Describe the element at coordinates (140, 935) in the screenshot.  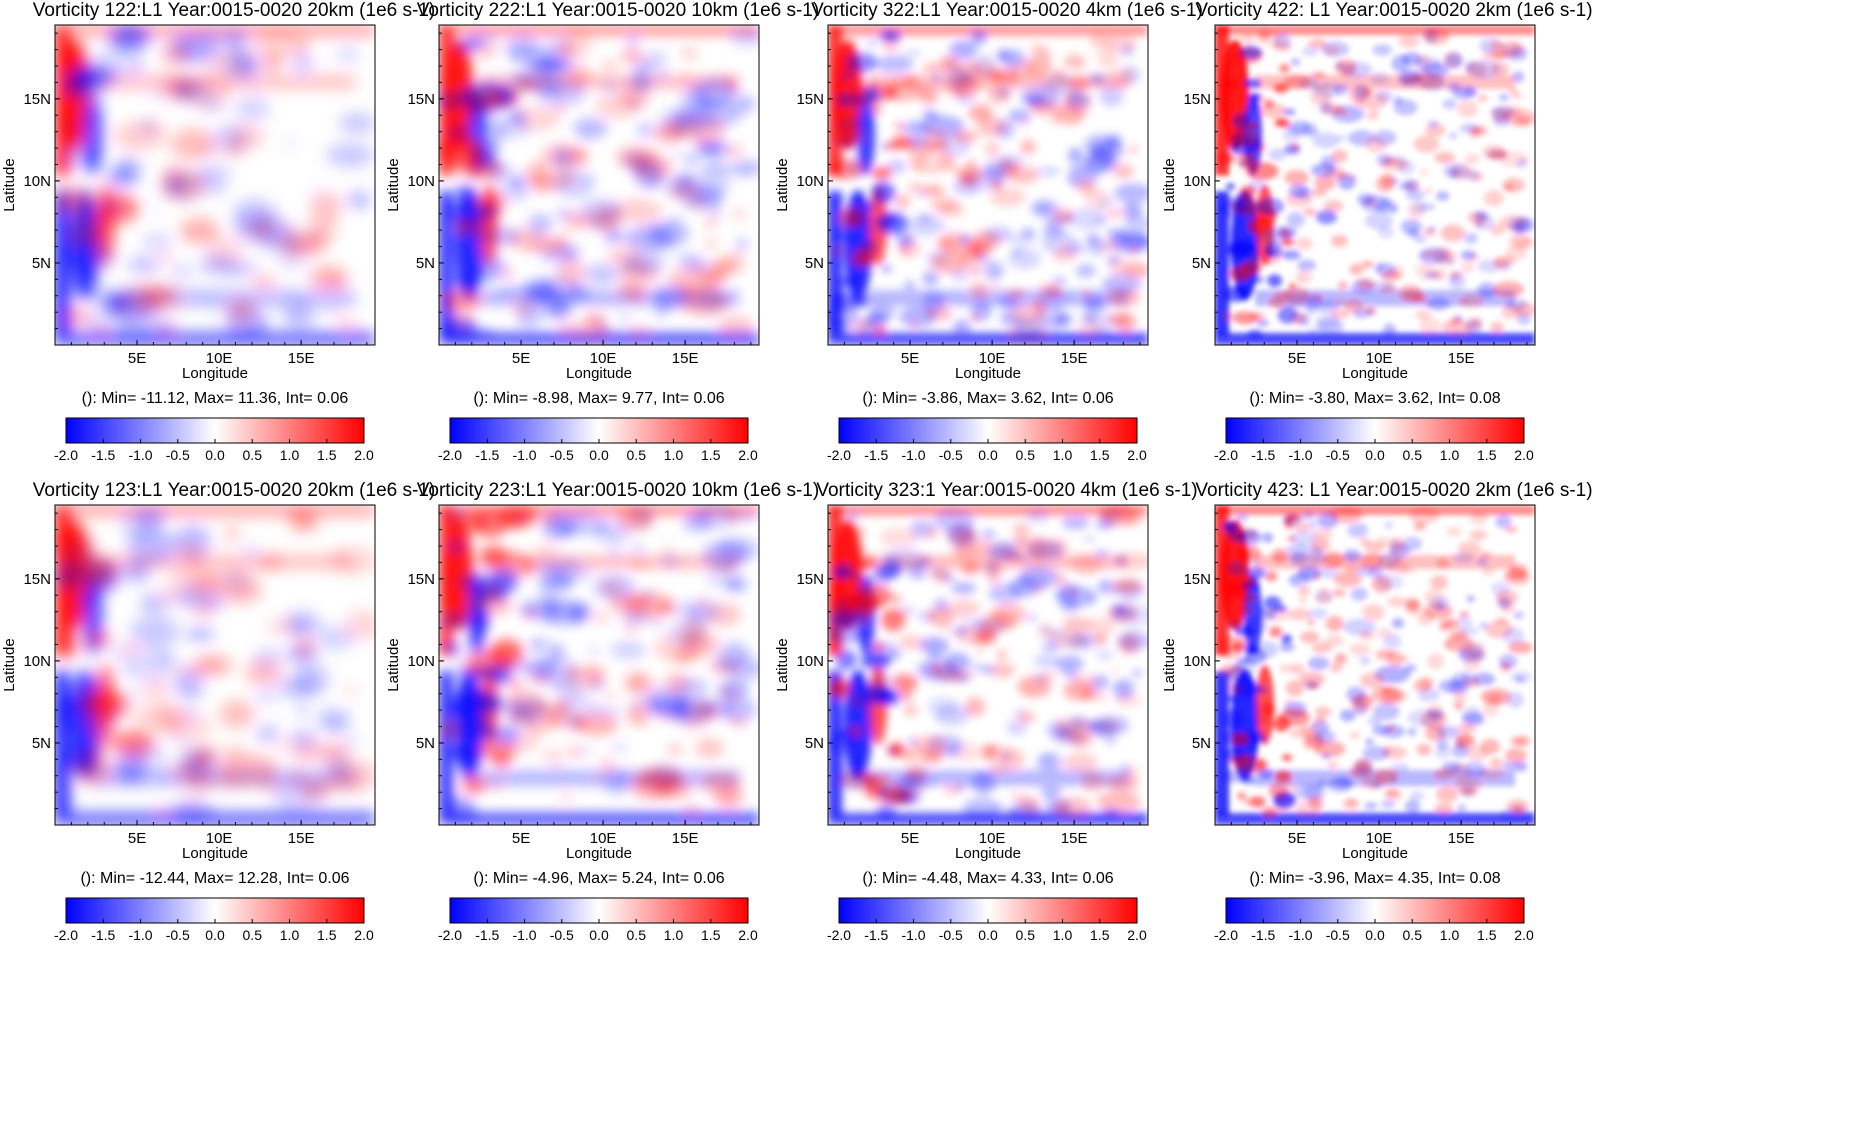
I see `colorbar-tick-label: -1.0` at that location.